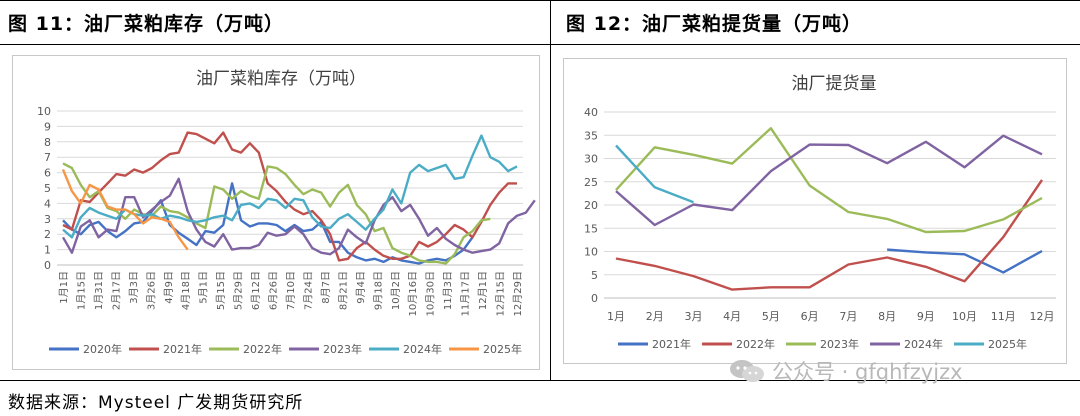 This screenshot has width=1080, height=416. What do you see at coordinates (156, 403) in the screenshot?
I see `data-source: 数据来源：Mysteel 广发期货研究所` at bounding box center [156, 403].